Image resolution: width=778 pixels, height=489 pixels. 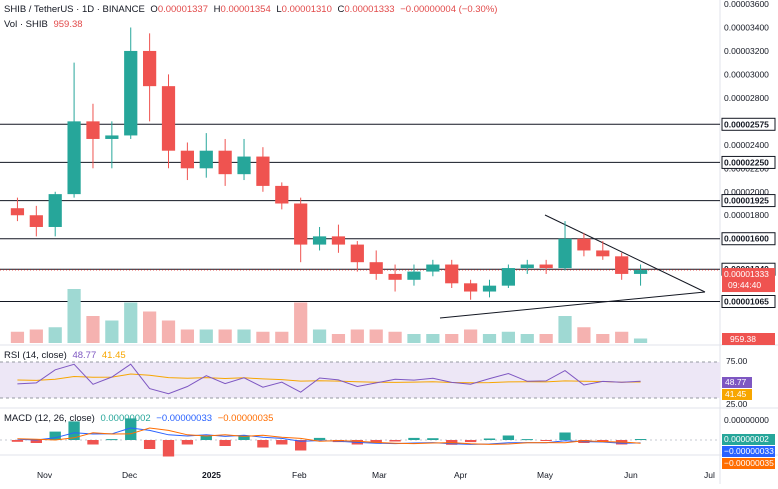 I want to click on macd-line, so click(x=329, y=436).